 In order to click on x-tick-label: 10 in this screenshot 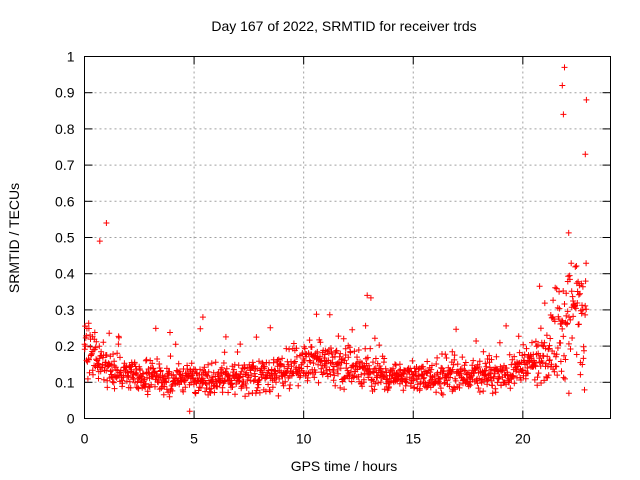, I will do `click(304, 439)`.